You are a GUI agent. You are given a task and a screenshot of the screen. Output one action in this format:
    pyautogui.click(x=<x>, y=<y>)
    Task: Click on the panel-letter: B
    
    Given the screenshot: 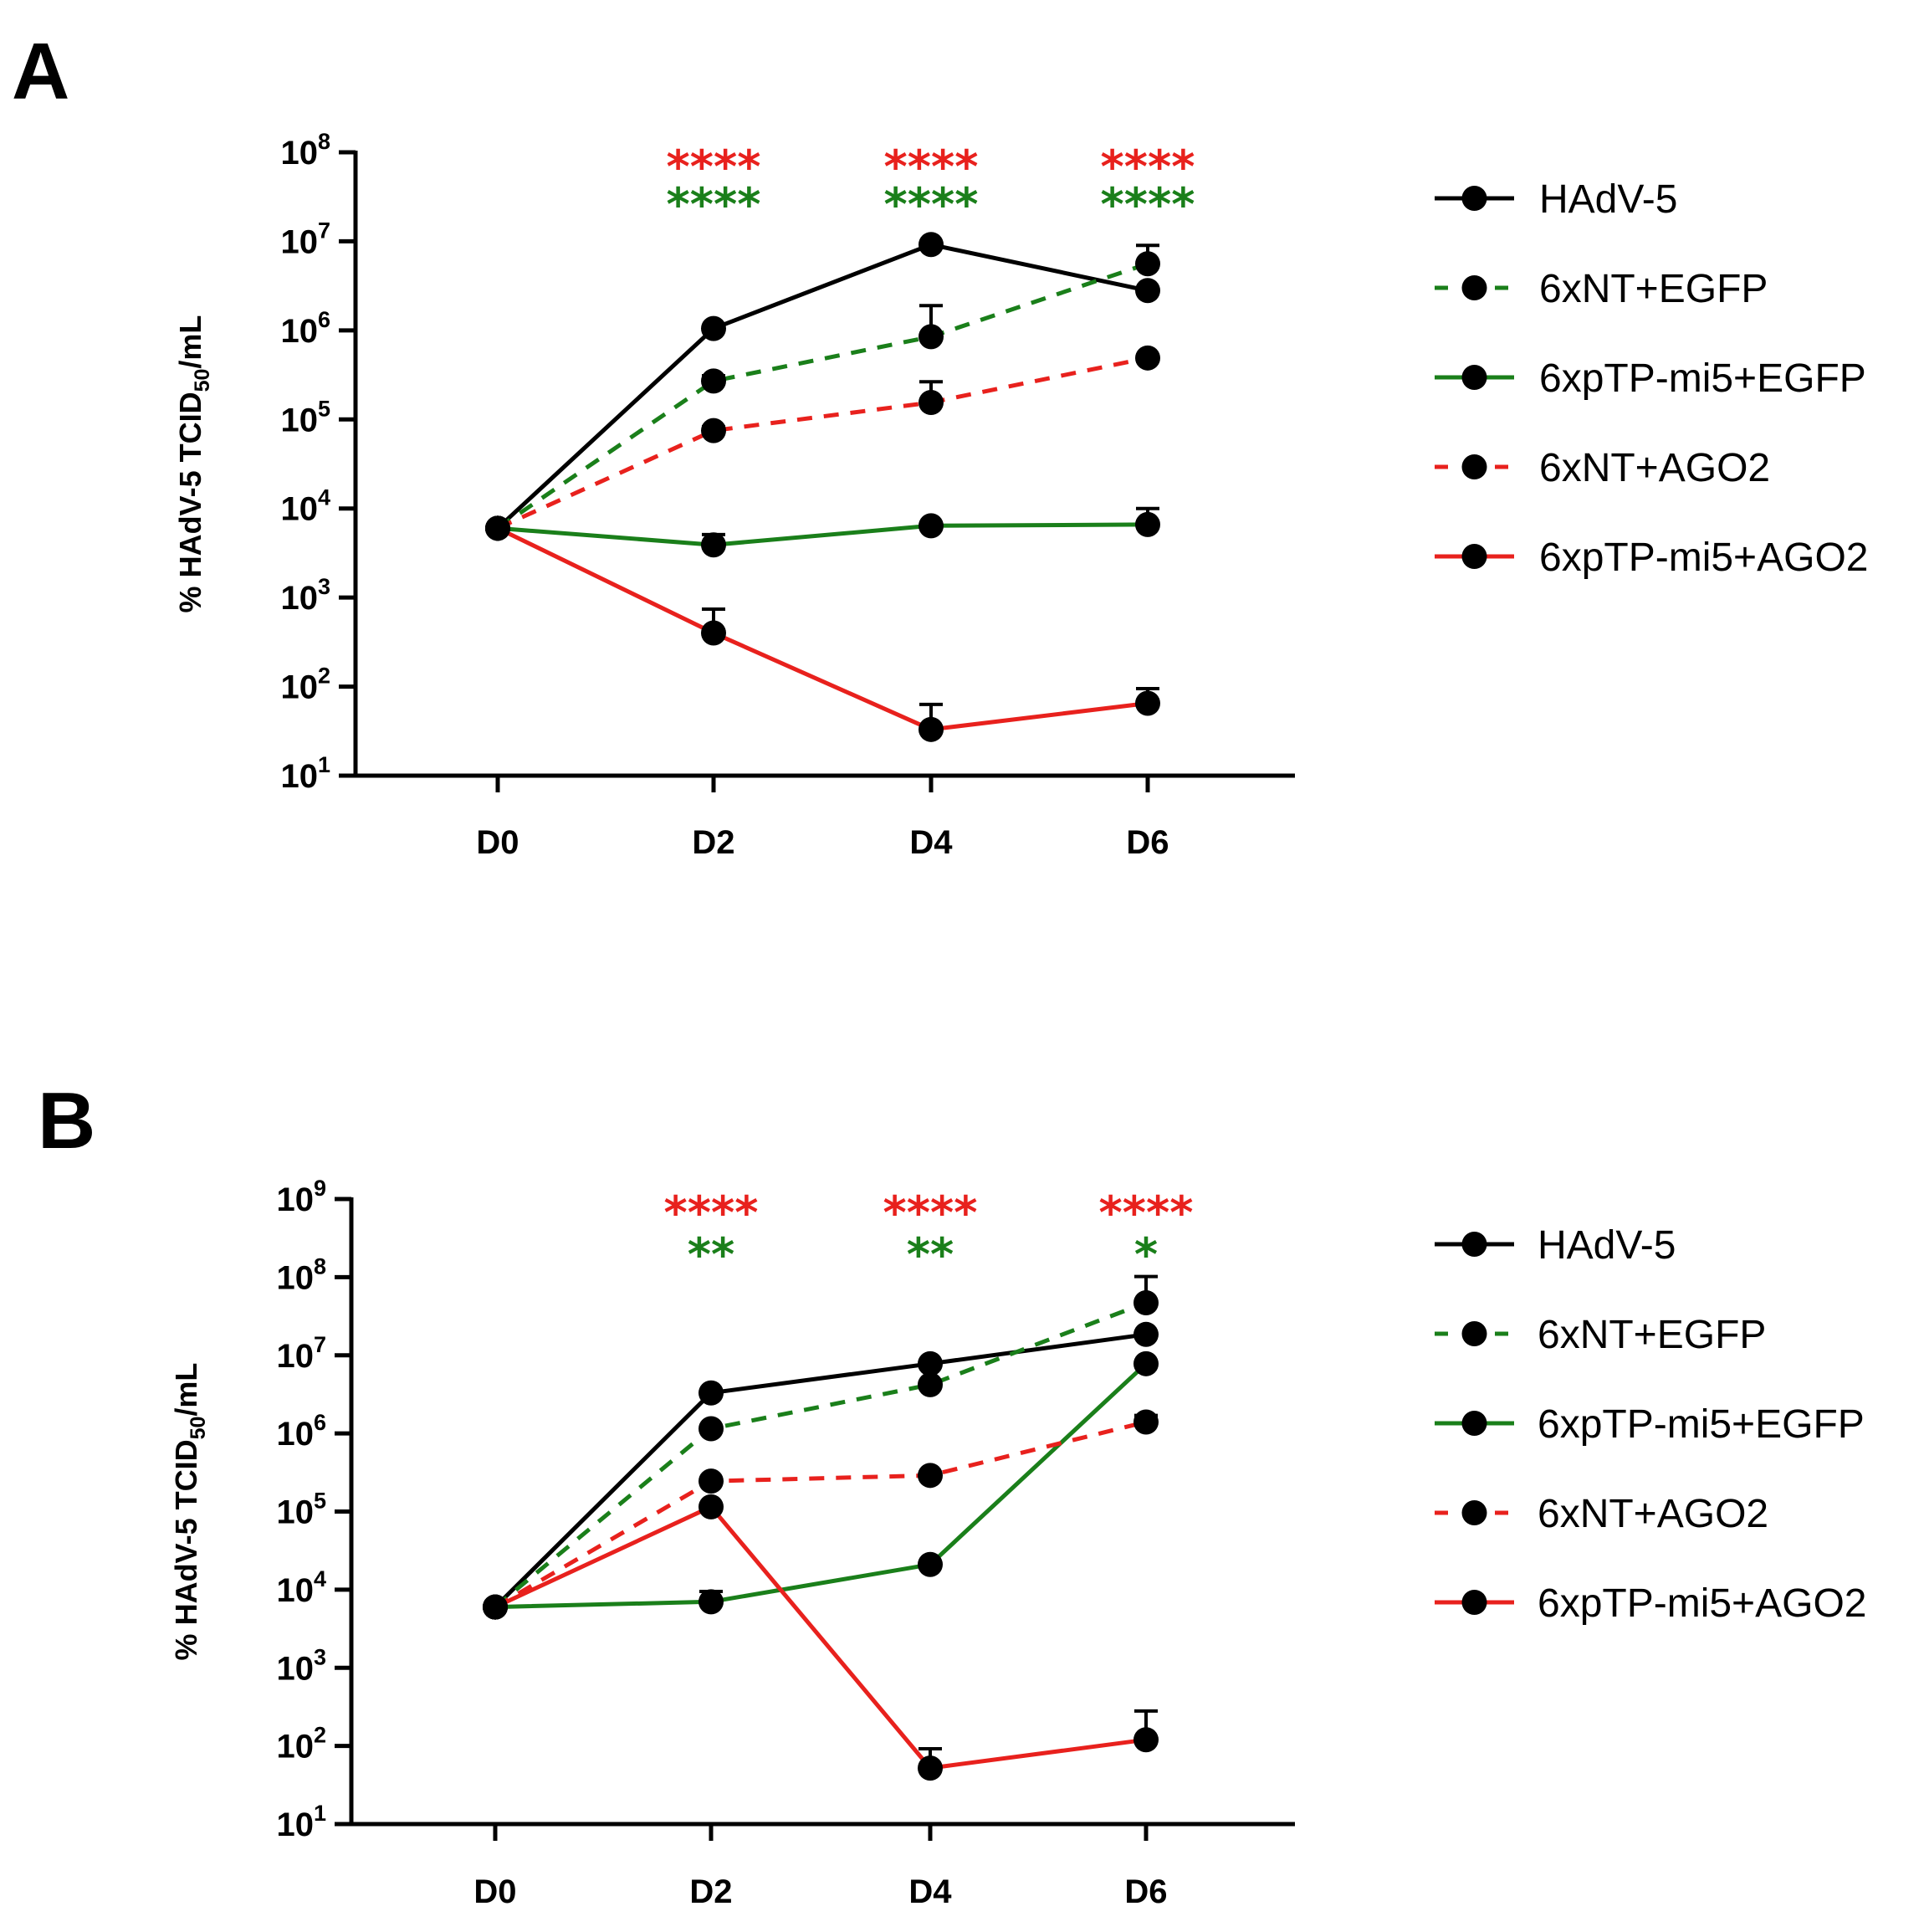 What is the action you would take?
    pyautogui.click(x=66, y=1121)
    